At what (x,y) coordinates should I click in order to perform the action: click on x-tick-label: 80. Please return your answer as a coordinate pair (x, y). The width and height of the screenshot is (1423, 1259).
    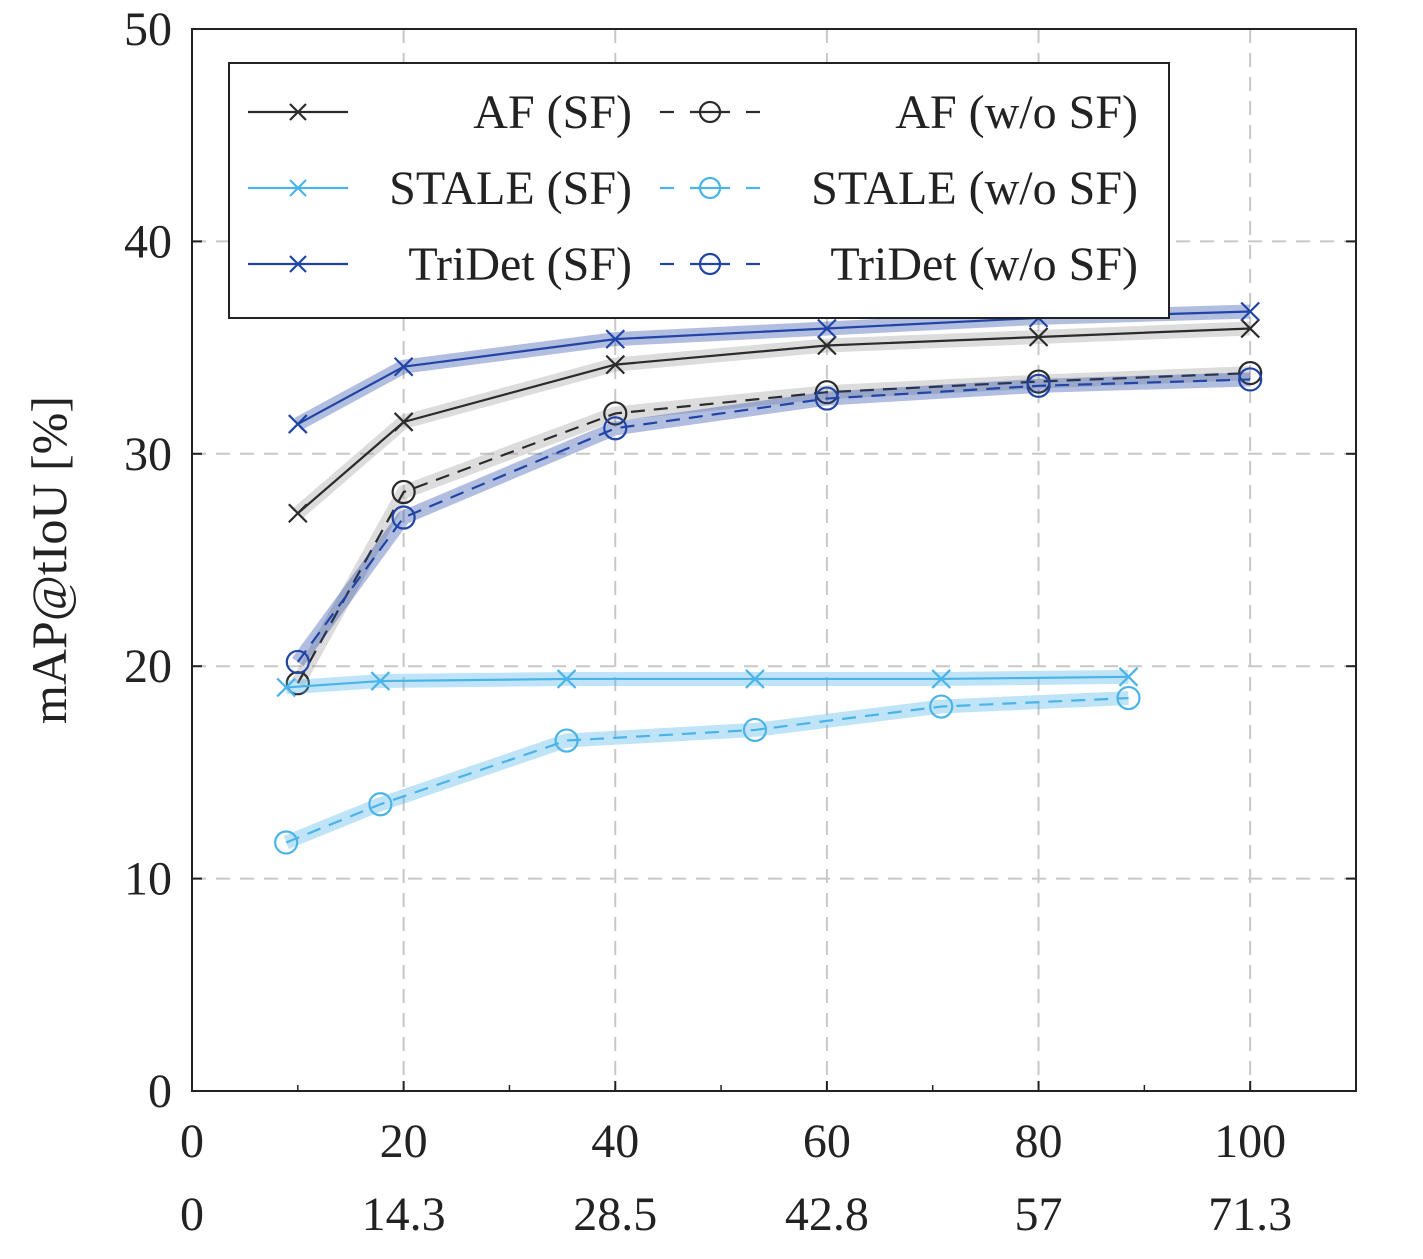
    Looking at the image, I should click on (1039, 1141).